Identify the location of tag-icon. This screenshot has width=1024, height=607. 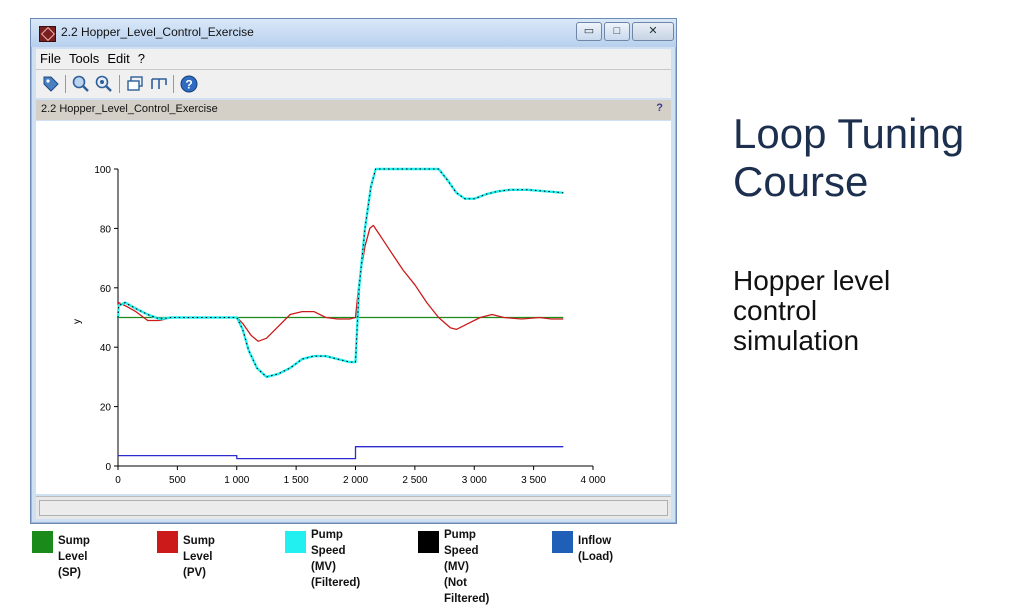
(51, 84).